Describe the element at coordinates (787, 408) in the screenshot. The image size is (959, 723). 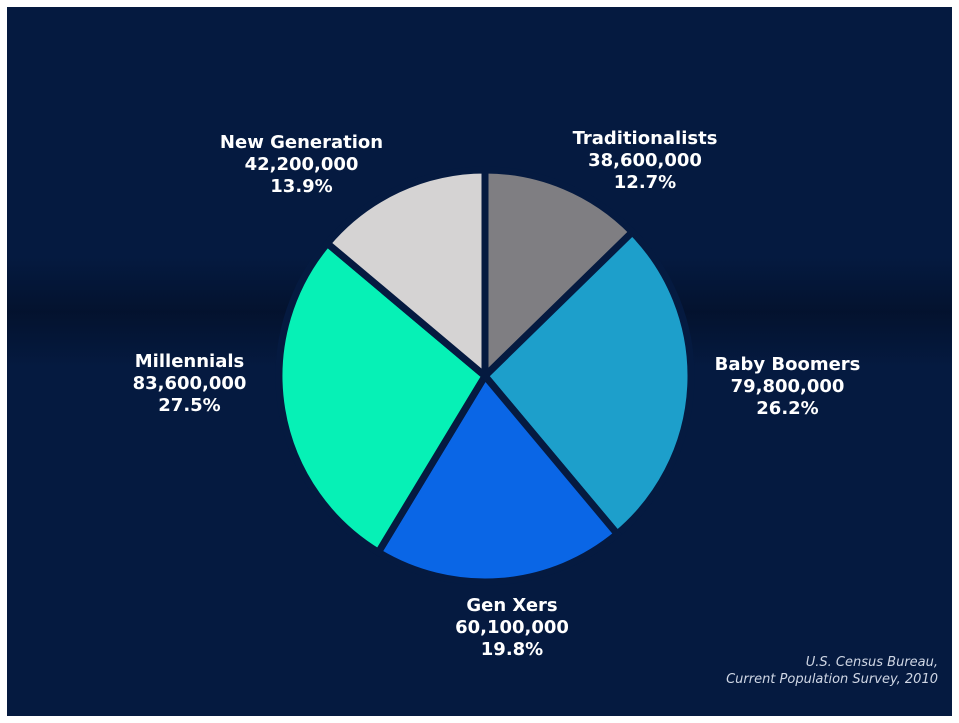
I see `slice-percent: 26.2%` at that location.